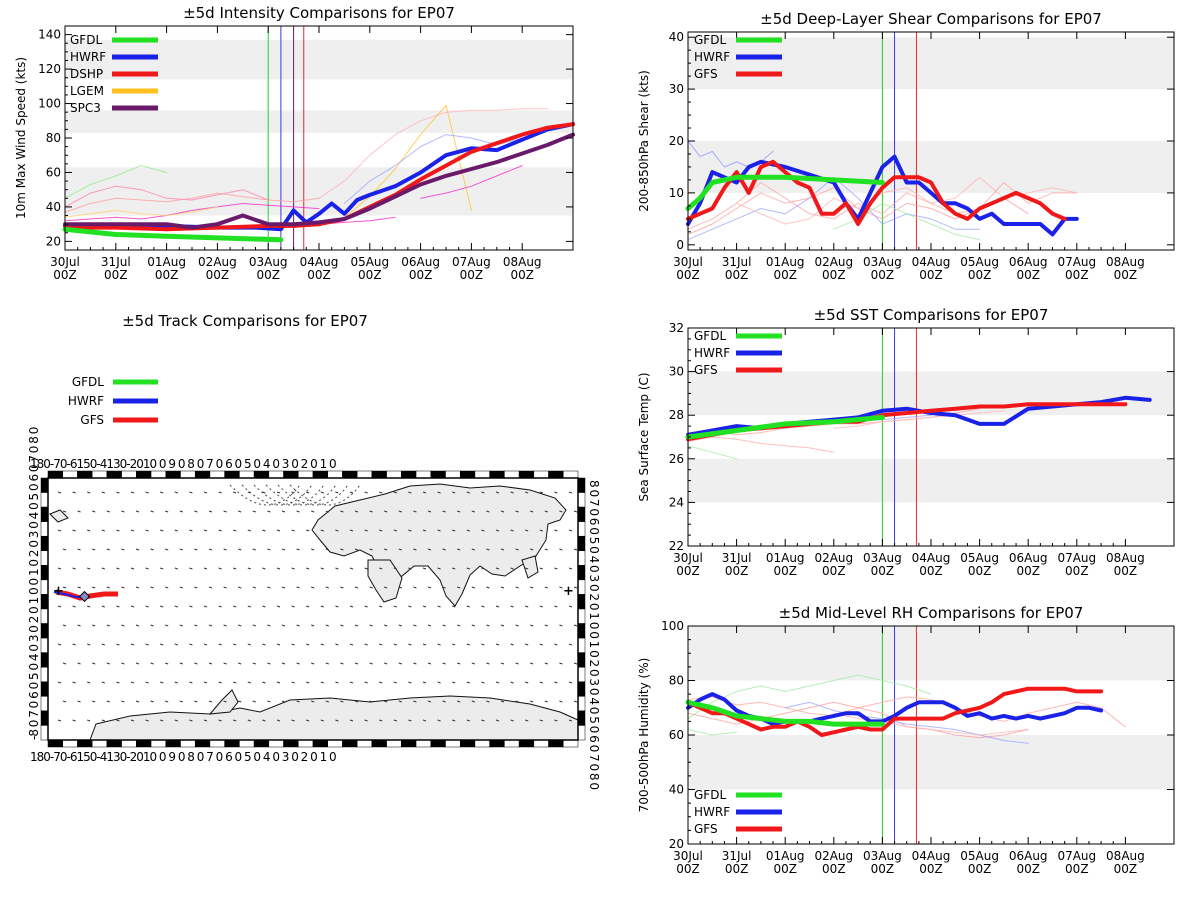 The height and width of the screenshot is (904, 1200). Describe the element at coordinates (313, 609) in the screenshot. I see `map-border` at that location.